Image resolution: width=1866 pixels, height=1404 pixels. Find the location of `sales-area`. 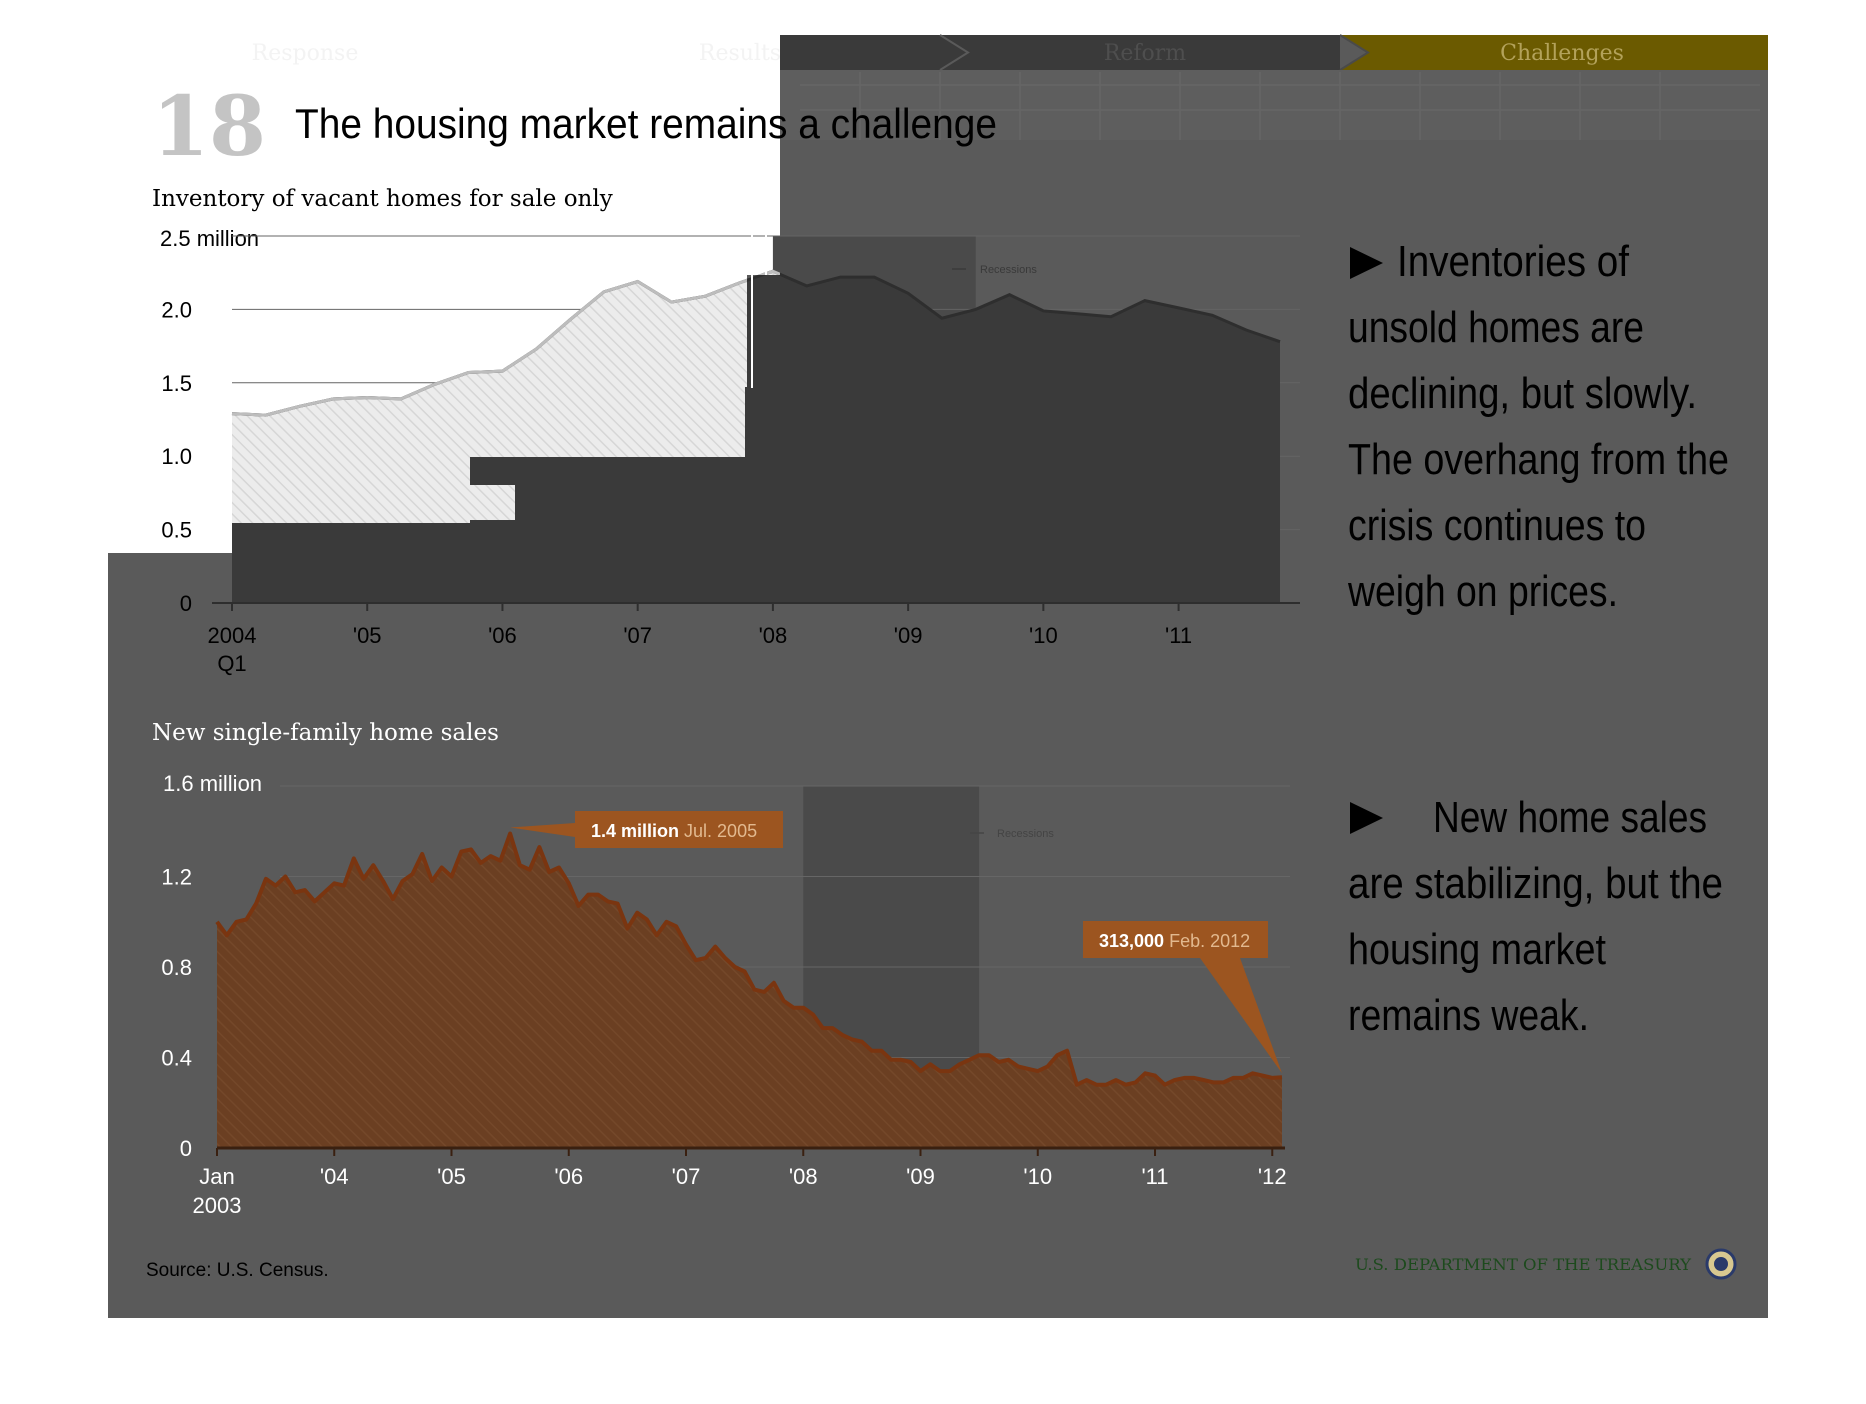

sales-area is located at coordinates (749, 990).